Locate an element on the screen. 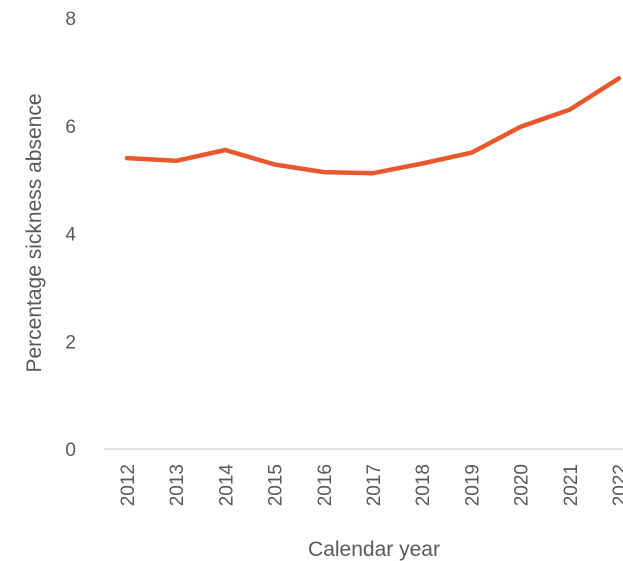  series-line is located at coordinates (373, 126).